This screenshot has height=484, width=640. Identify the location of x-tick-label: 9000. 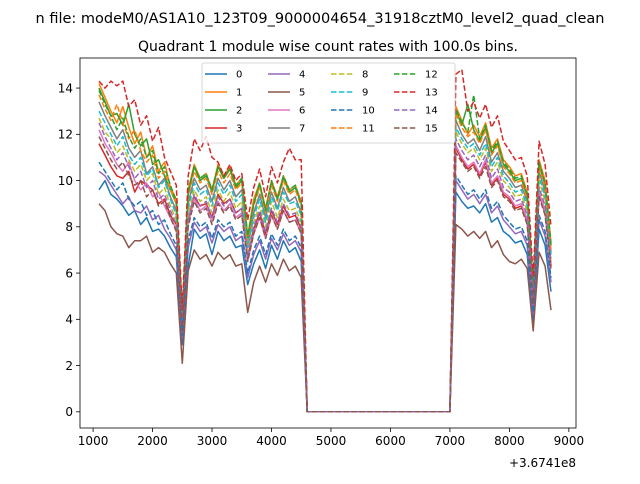
(569, 441).